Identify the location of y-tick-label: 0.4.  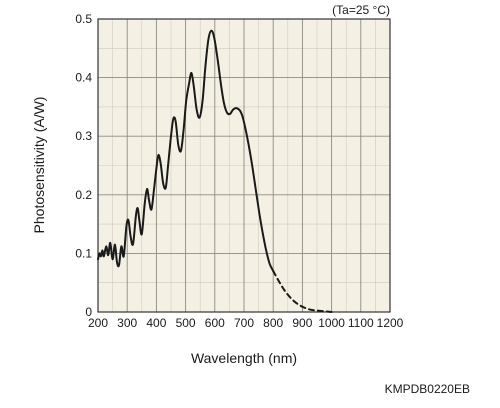
(83, 78).